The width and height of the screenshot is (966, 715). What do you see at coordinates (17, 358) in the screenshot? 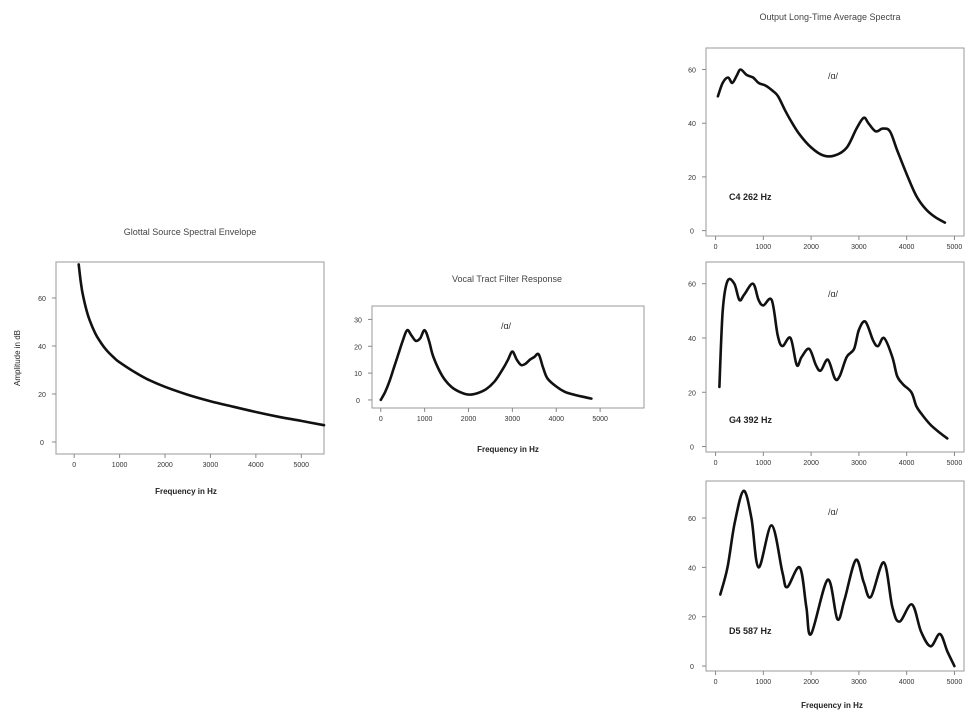
I see `y-axis-label: Amplitude in dB` at bounding box center [17, 358].